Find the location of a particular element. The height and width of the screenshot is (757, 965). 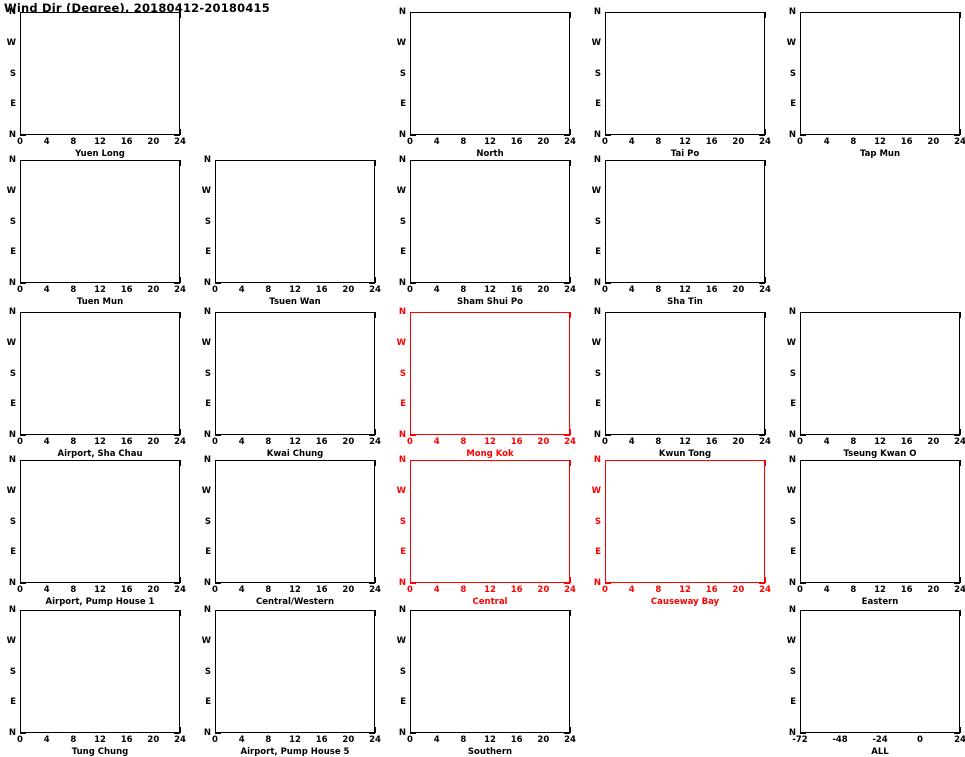

panel-tap-mun: N W S E N 0 4 8 12 16 20 24 Tap Mun is located at coordinates (876, 83).